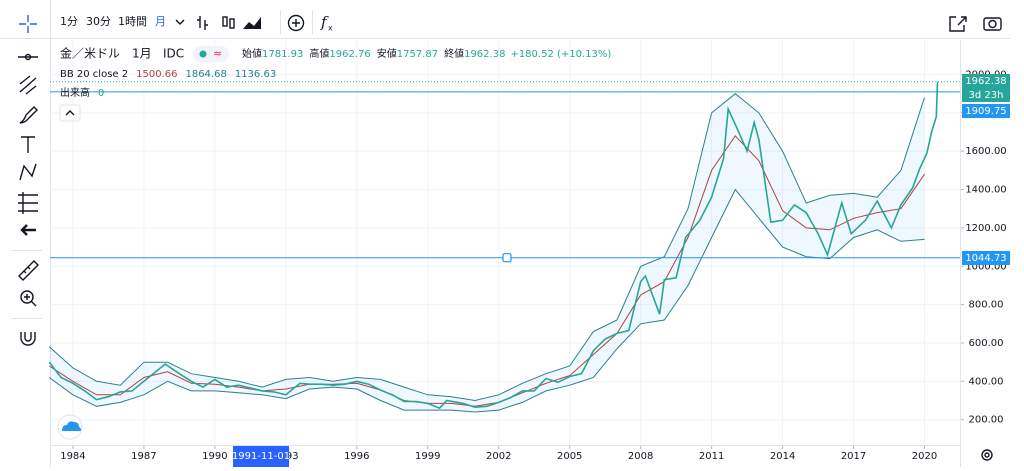 The image size is (1024, 471). I want to click on prediction-icon, so click(28, 203).